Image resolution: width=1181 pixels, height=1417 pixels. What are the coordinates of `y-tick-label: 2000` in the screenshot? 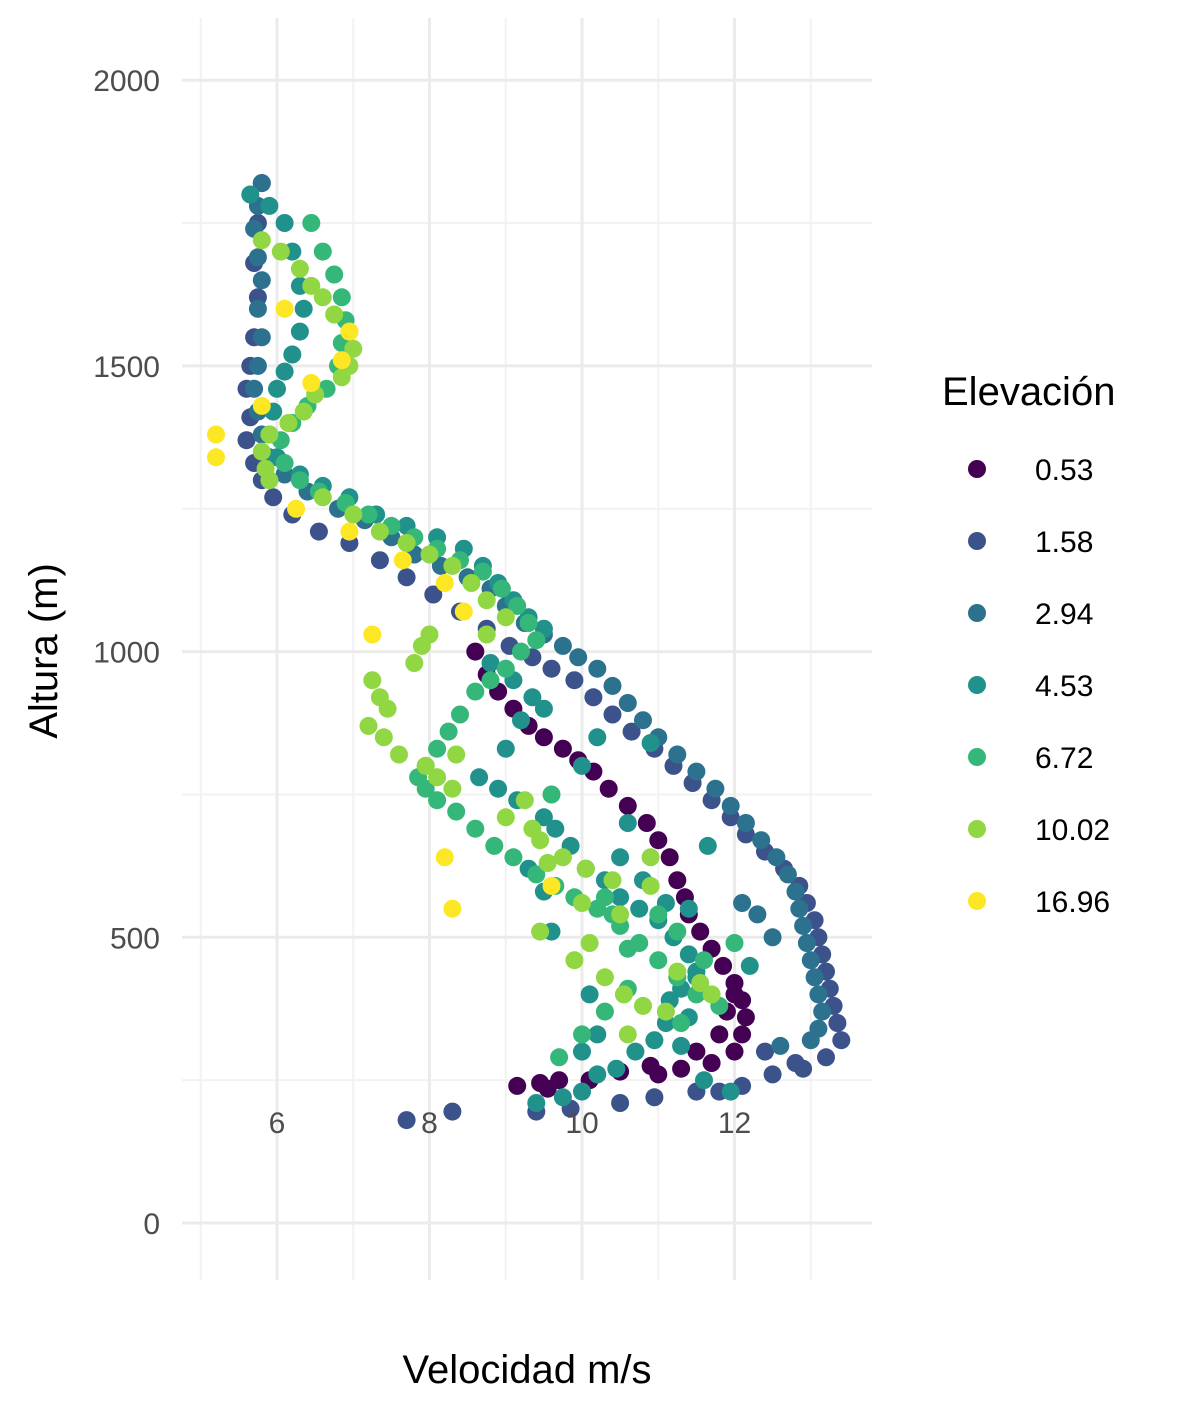 It's located at (126, 81).